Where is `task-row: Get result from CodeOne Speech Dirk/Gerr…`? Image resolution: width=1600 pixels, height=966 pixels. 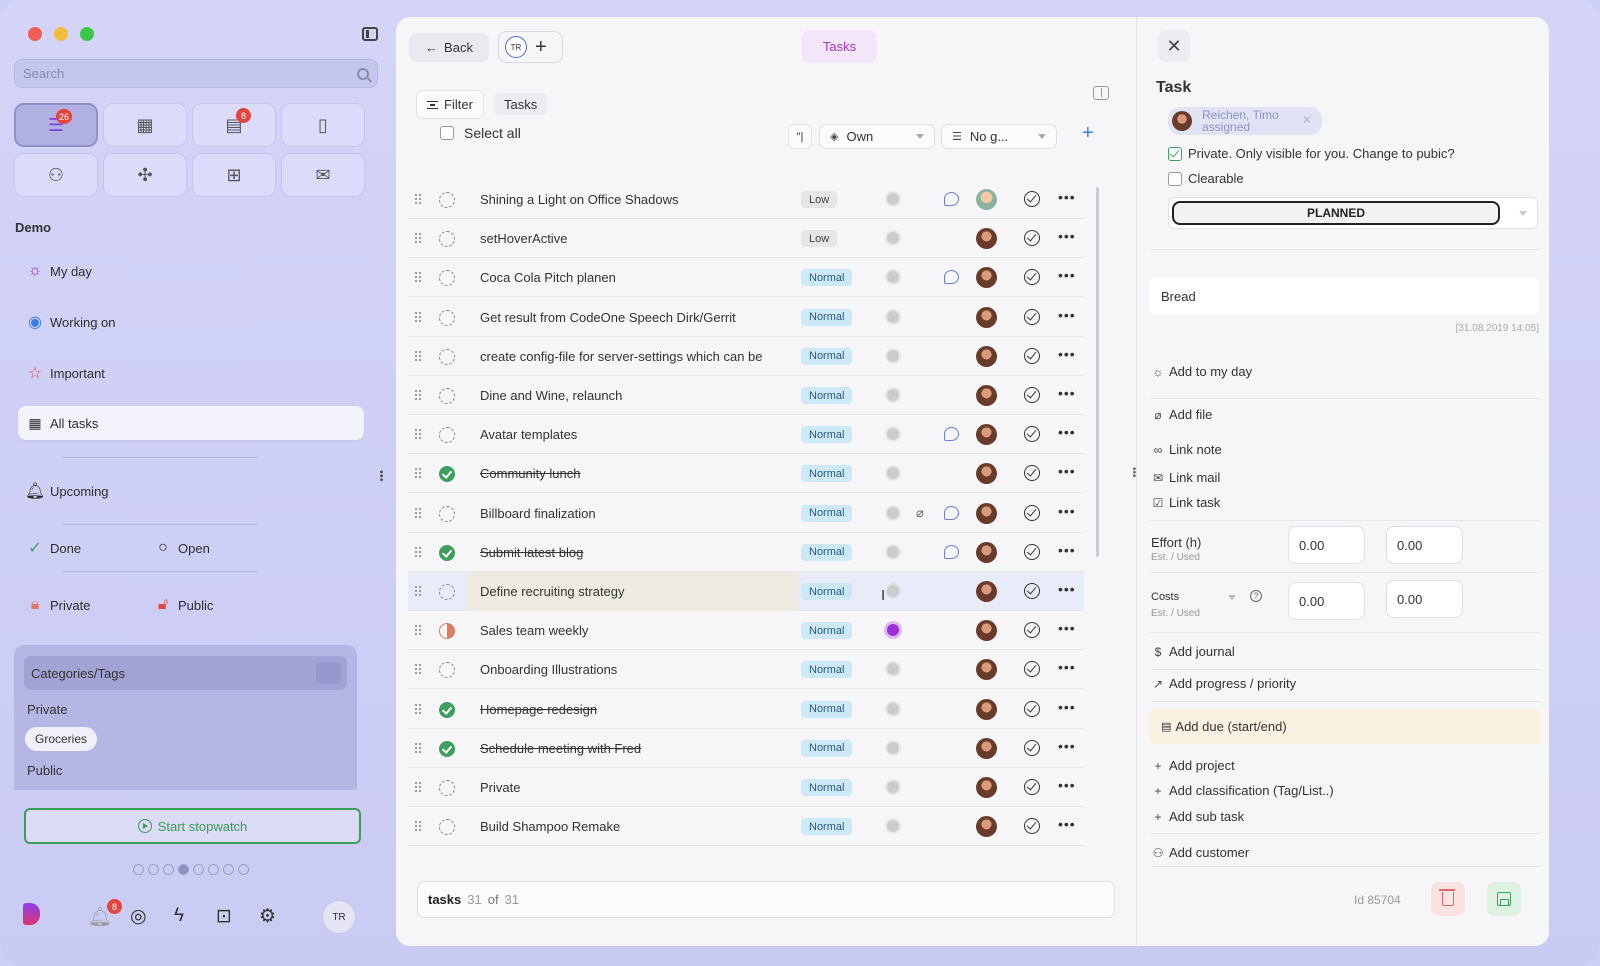 task-row: Get result from CodeOne Speech Dirk/Gerr… is located at coordinates (746, 317).